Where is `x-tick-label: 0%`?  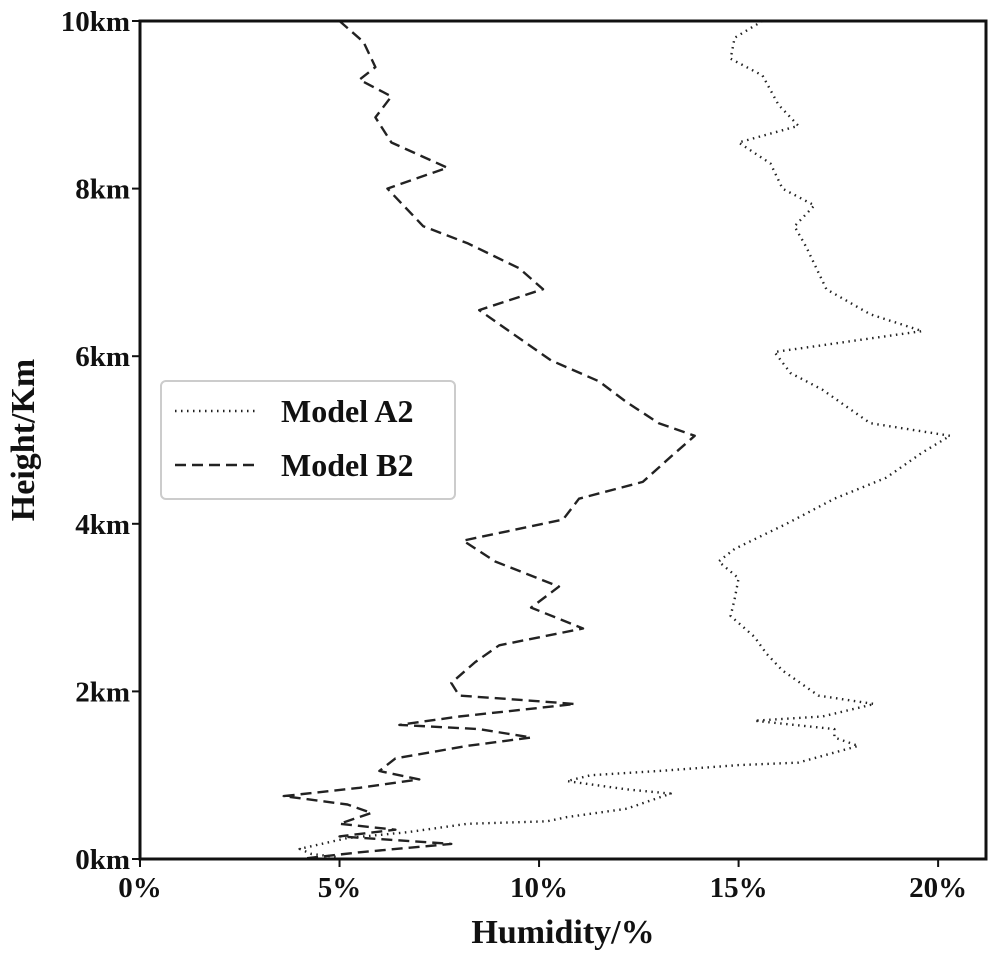 x-tick-label: 0% is located at coordinates (140, 888).